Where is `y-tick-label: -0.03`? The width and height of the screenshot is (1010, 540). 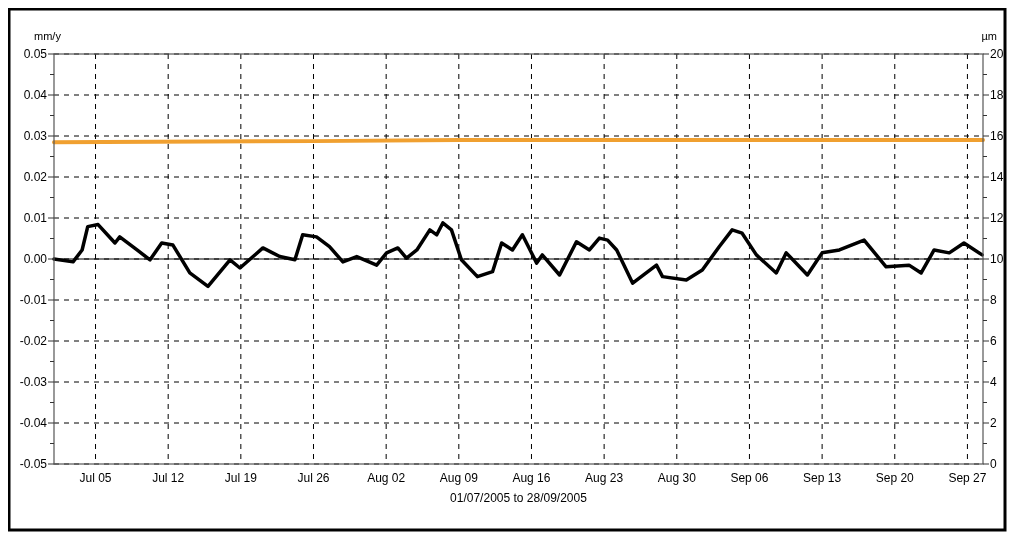
y-tick-label: -0.03 is located at coordinates (33, 382).